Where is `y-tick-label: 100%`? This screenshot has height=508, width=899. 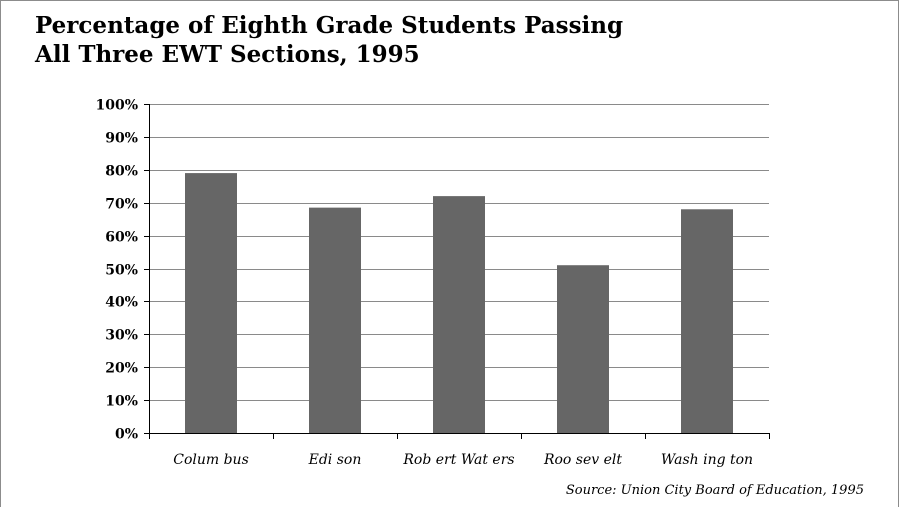 y-tick-label: 100% is located at coordinates (116, 106).